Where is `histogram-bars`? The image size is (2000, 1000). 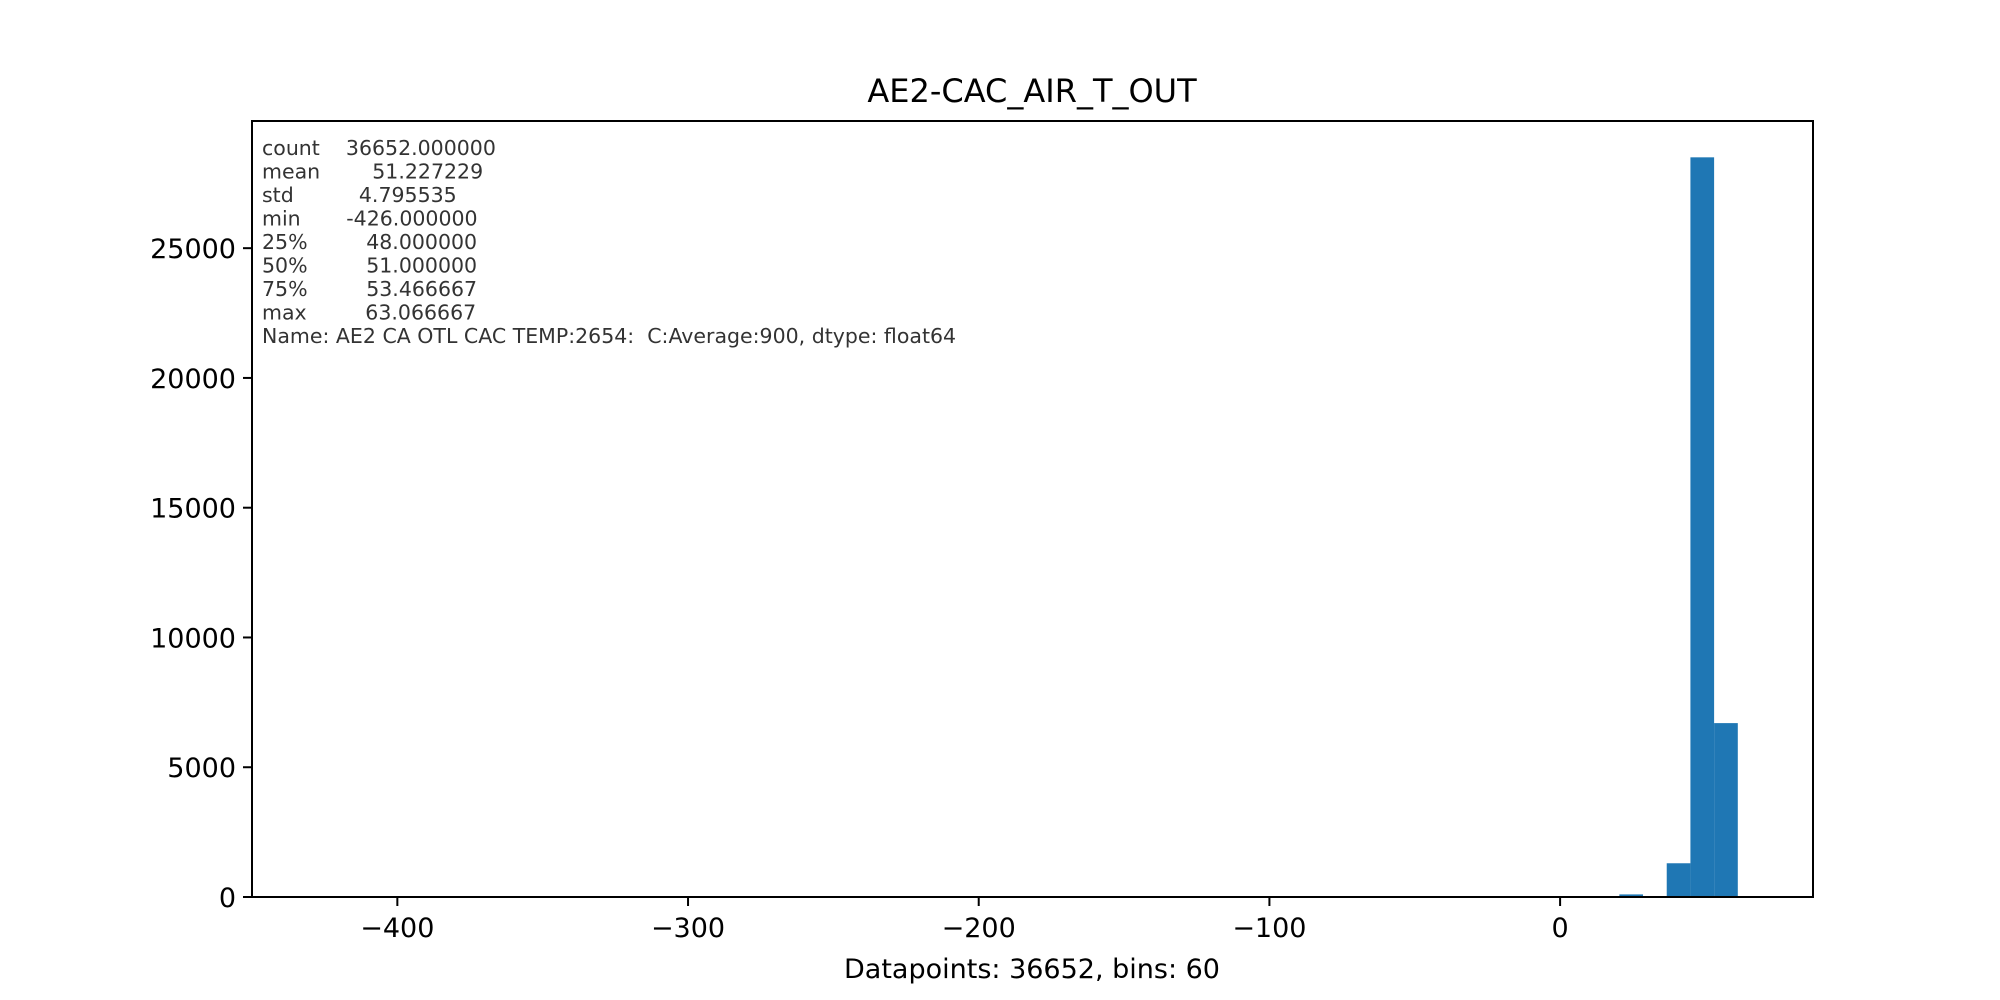
histogram-bars is located at coordinates (1678, 527).